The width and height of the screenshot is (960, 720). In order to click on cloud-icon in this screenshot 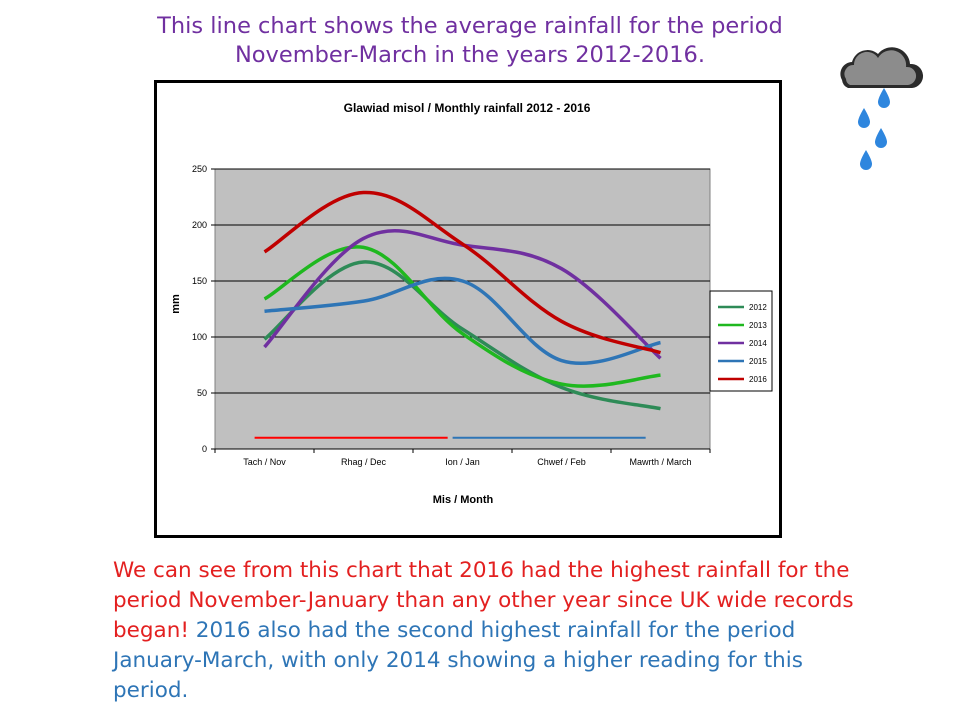, I will do `click(882, 67)`.